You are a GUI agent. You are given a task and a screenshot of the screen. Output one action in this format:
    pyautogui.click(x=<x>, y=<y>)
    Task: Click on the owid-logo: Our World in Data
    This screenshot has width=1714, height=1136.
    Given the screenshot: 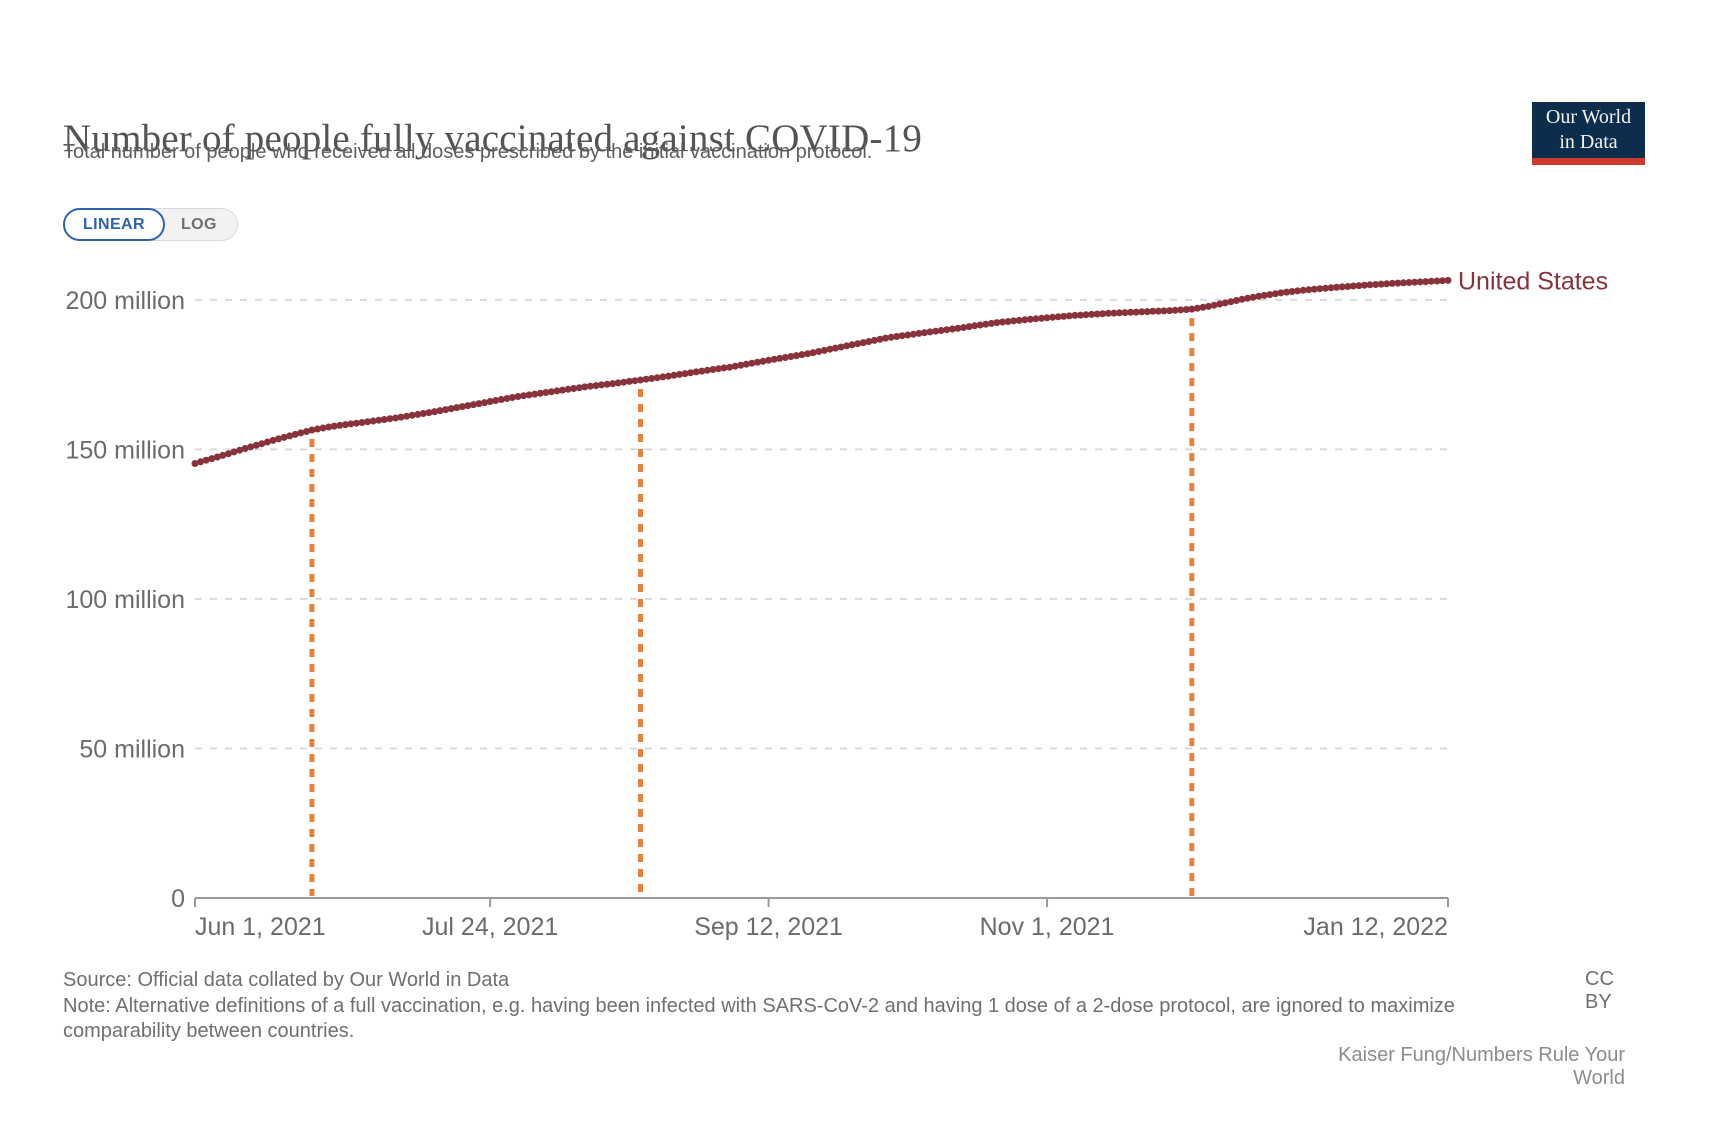 What is the action you would take?
    pyautogui.click(x=1588, y=133)
    